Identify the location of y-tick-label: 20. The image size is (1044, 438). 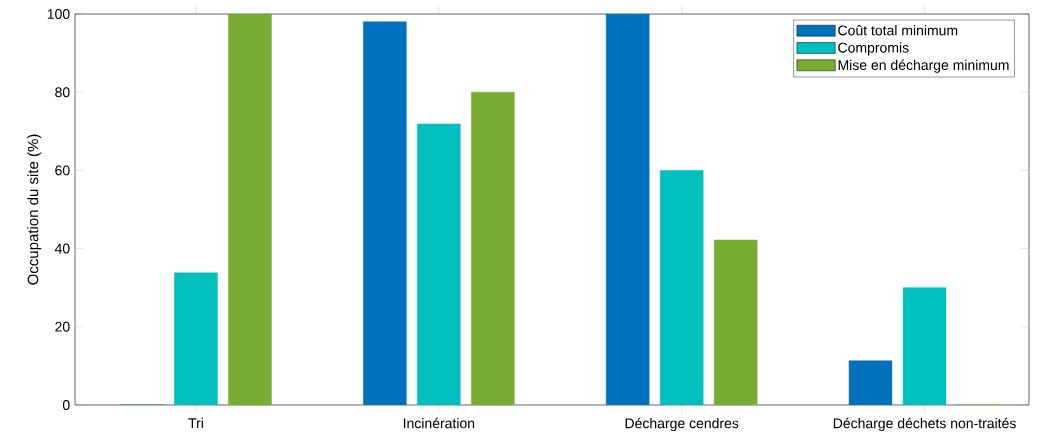
(62, 326).